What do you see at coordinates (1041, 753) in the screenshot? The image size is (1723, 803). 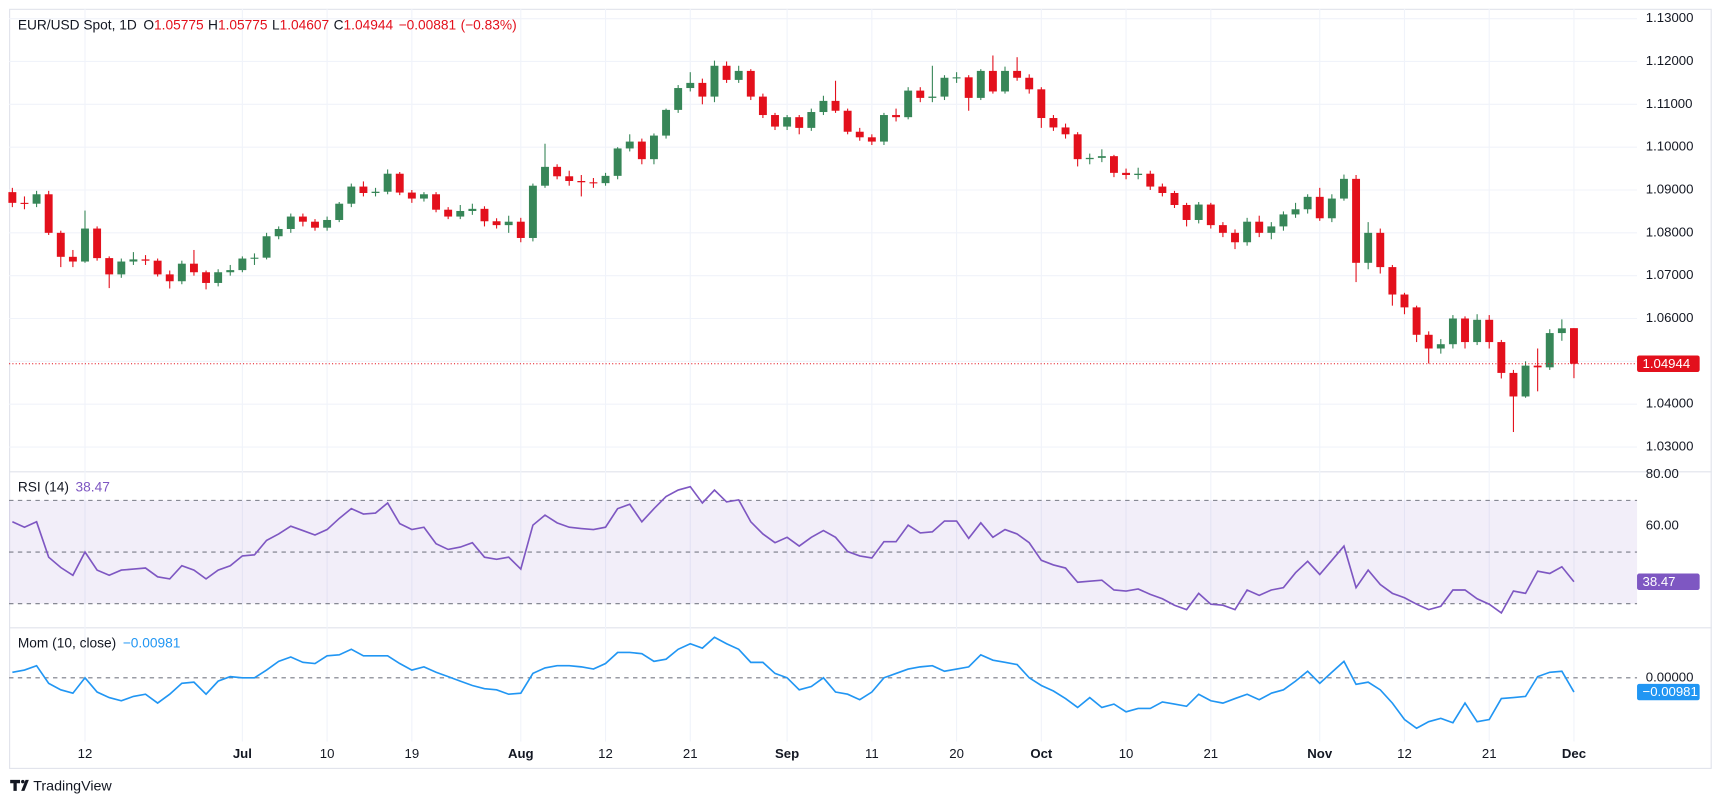 I see `x-tick-label: Oct` at bounding box center [1041, 753].